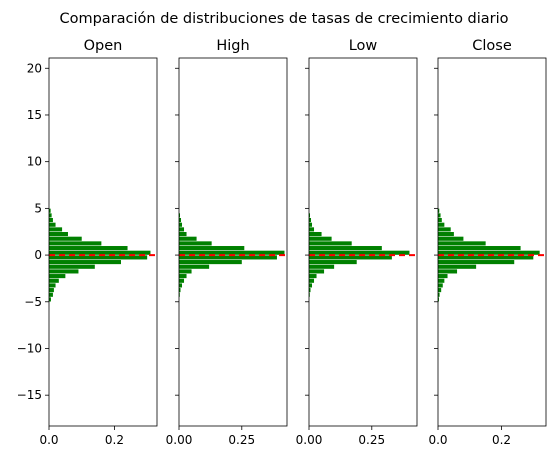 The image size is (556, 461). I want to click on y-tick-label: −5, so click(33, 302).